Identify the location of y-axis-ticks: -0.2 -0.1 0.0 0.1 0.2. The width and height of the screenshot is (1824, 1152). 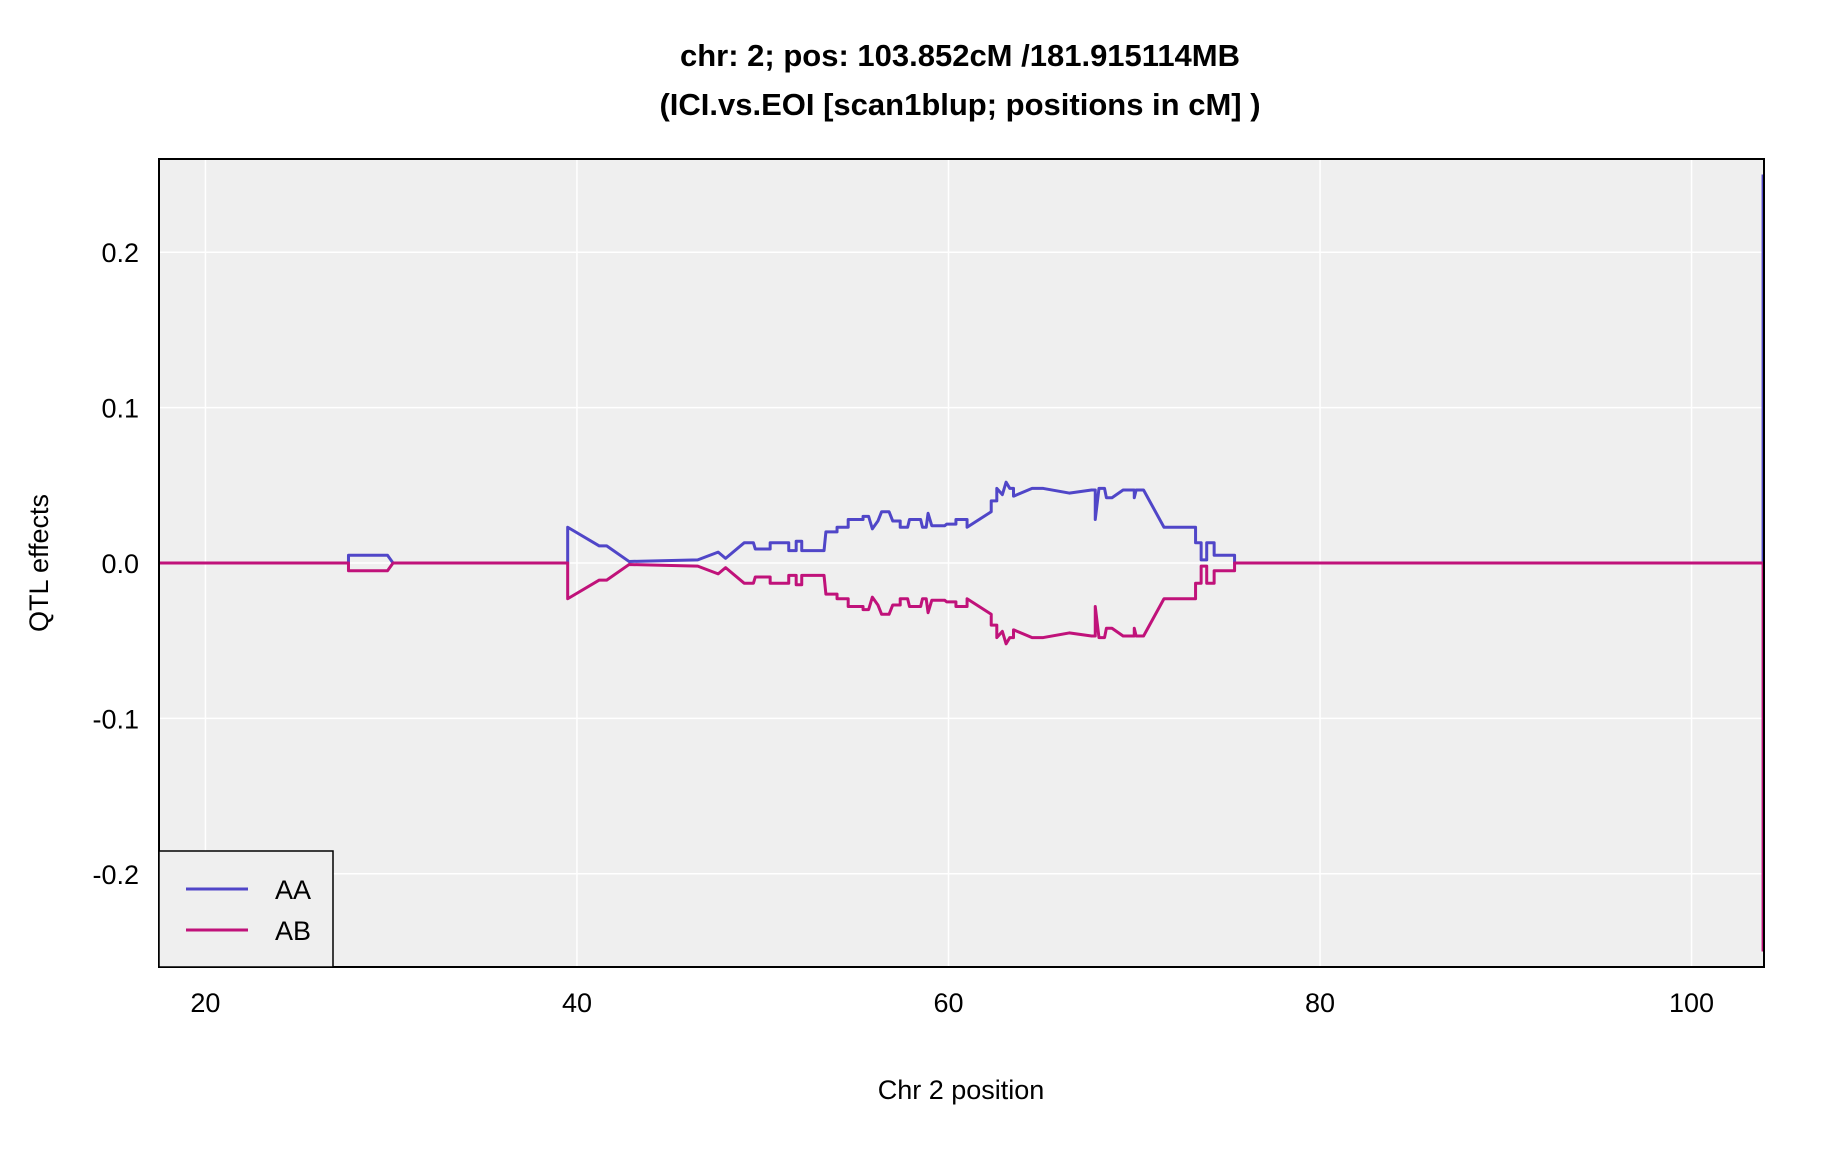
(115, 564).